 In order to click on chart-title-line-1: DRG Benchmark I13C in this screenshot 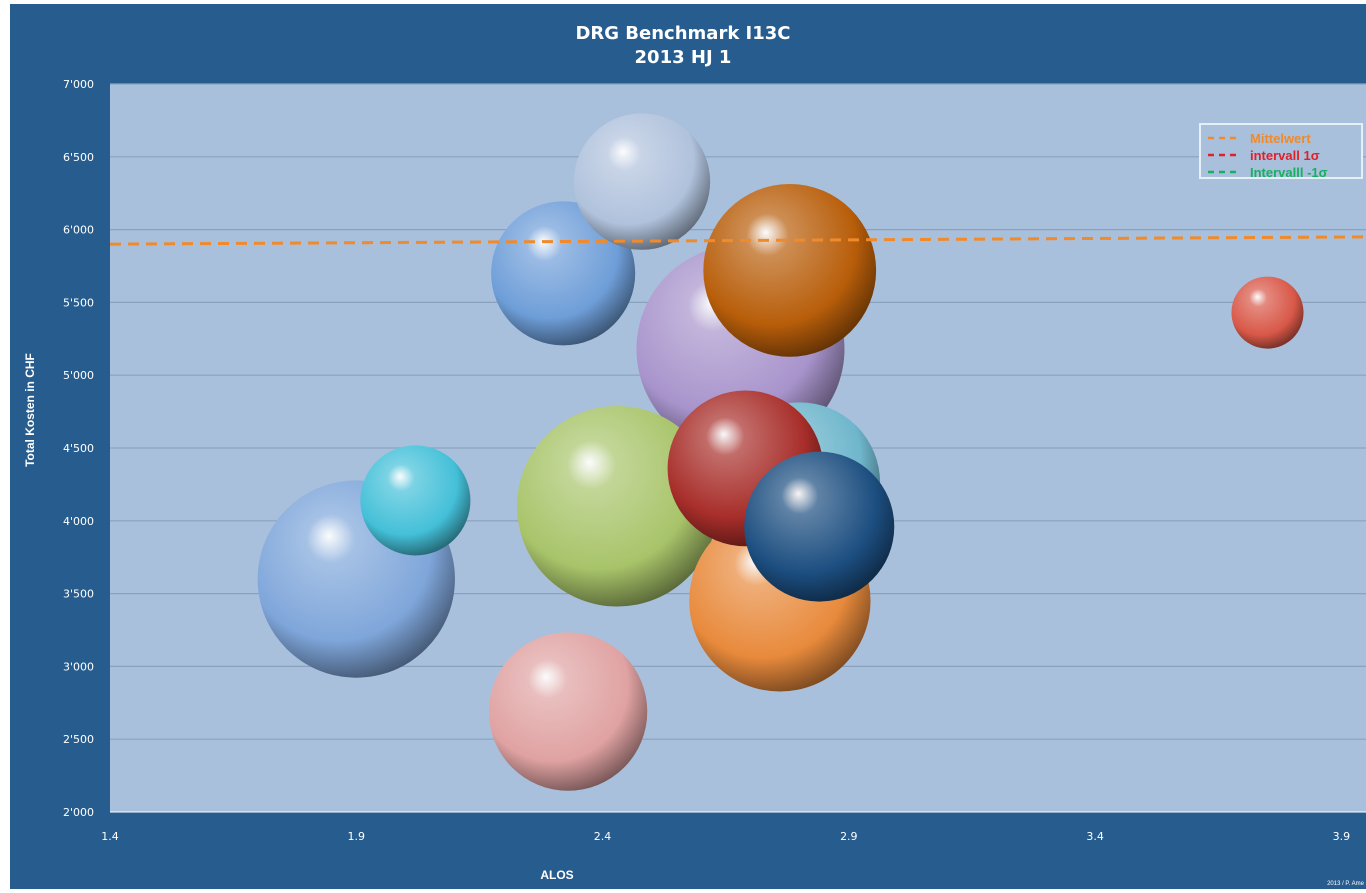, I will do `click(683, 33)`.